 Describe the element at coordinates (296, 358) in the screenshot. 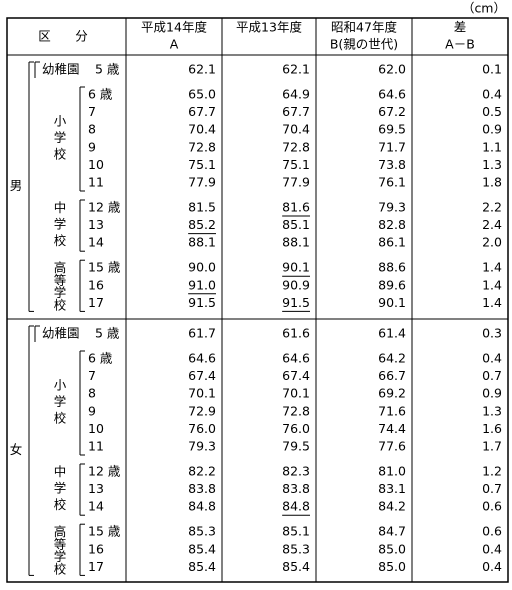

I see `cell-value: 64.6` at that location.